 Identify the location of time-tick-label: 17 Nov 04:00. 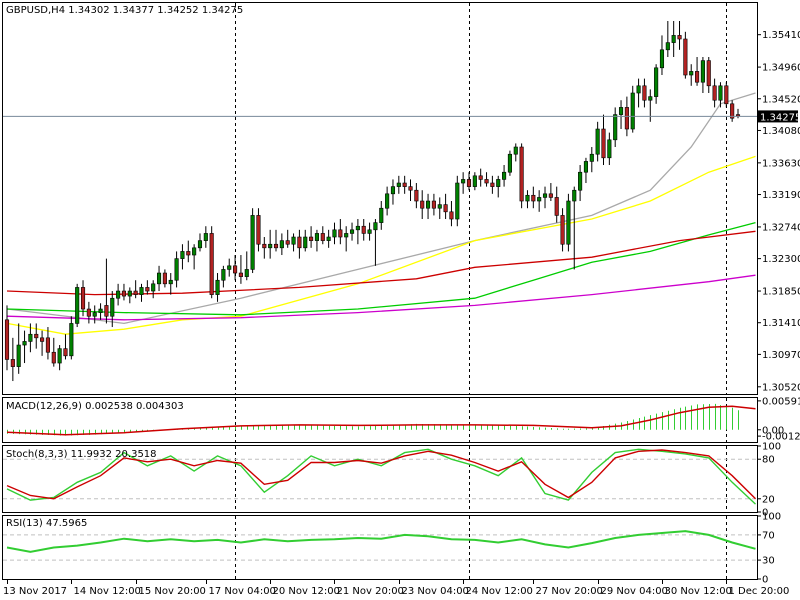
(242, 591).